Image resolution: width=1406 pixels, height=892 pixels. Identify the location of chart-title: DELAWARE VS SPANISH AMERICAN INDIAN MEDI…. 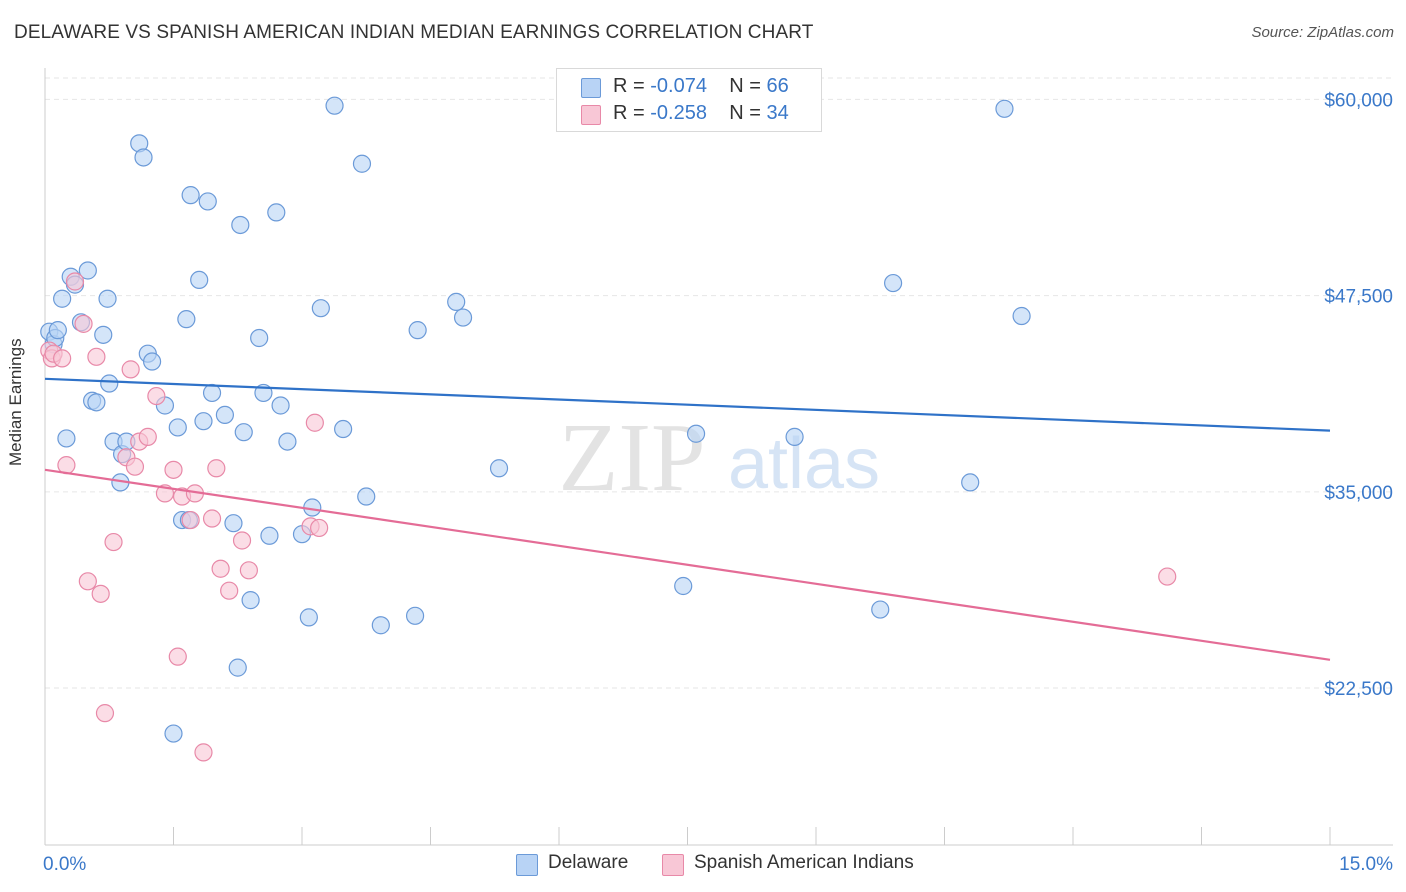
(414, 32).